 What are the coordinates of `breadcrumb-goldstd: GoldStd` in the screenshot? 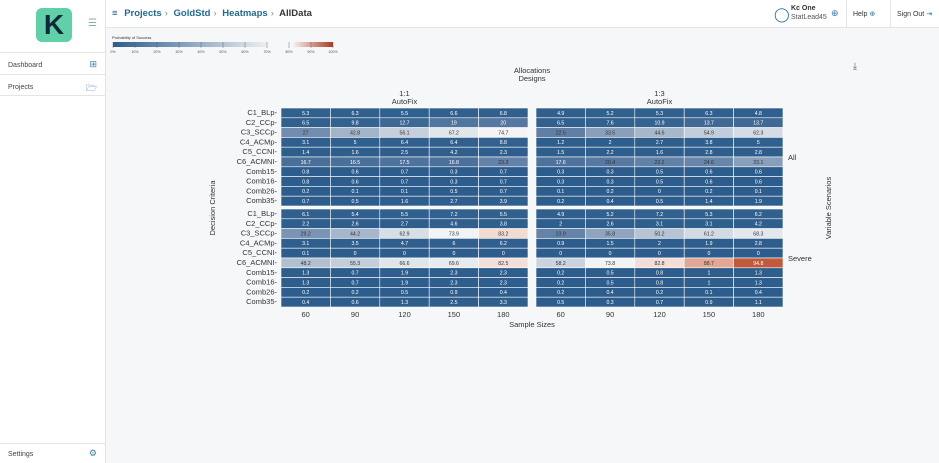 It's located at (192, 13).